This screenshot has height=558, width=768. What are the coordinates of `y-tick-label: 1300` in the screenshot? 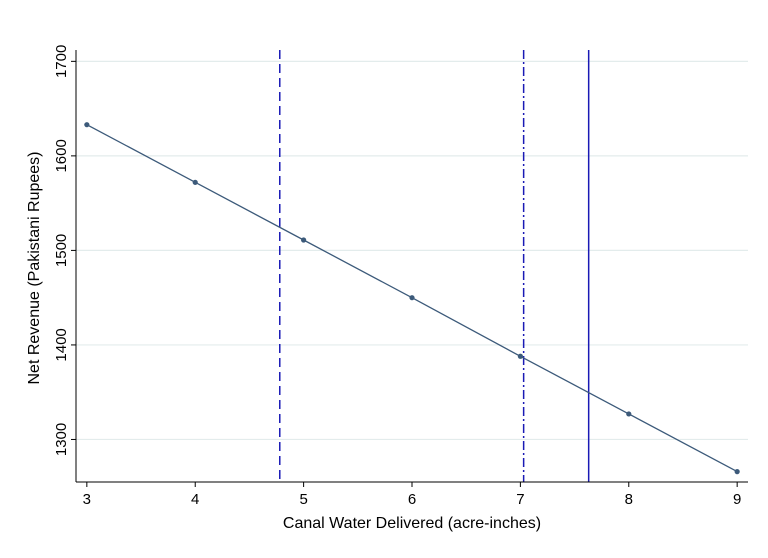 It's located at (61, 439).